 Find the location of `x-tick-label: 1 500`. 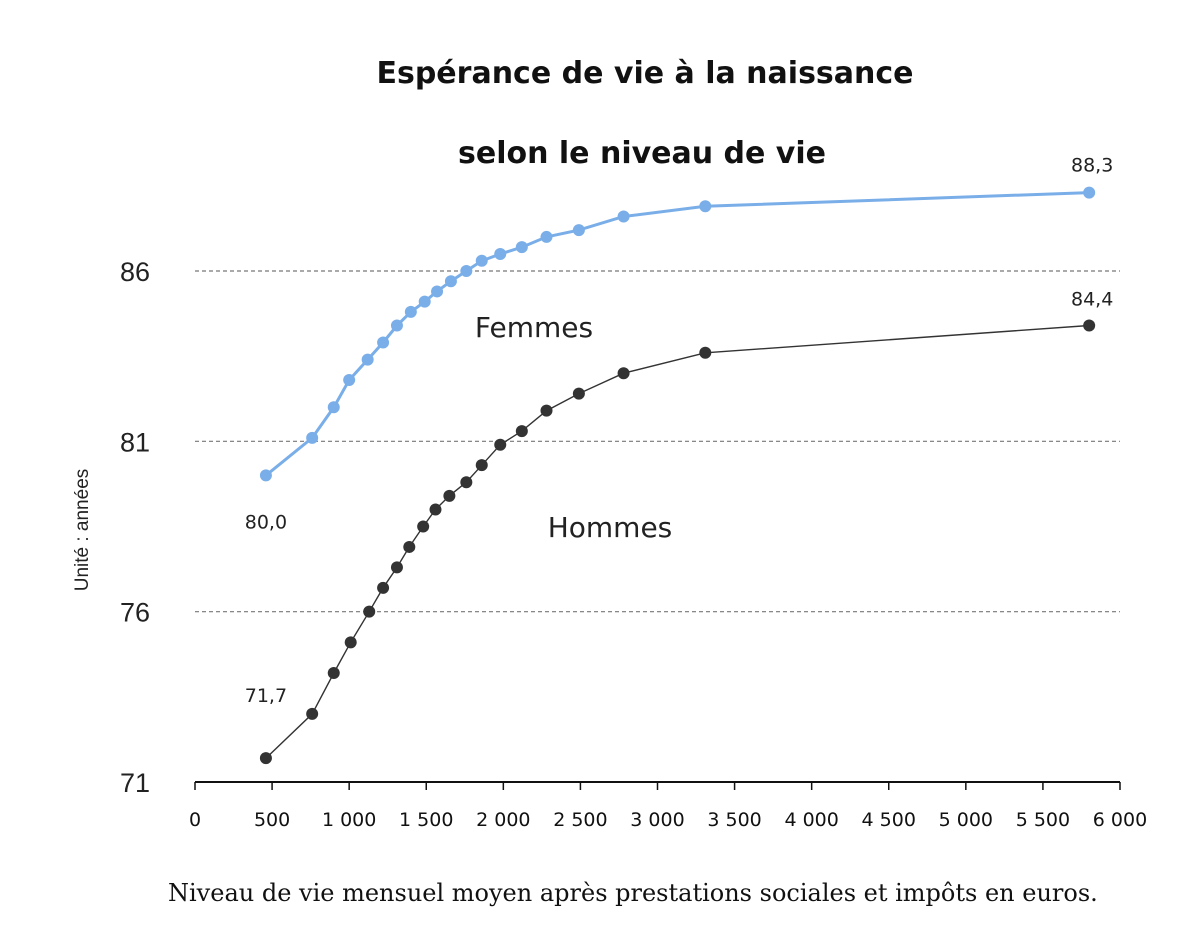

x-tick-label: 1 500 is located at coordinates (426, 820).